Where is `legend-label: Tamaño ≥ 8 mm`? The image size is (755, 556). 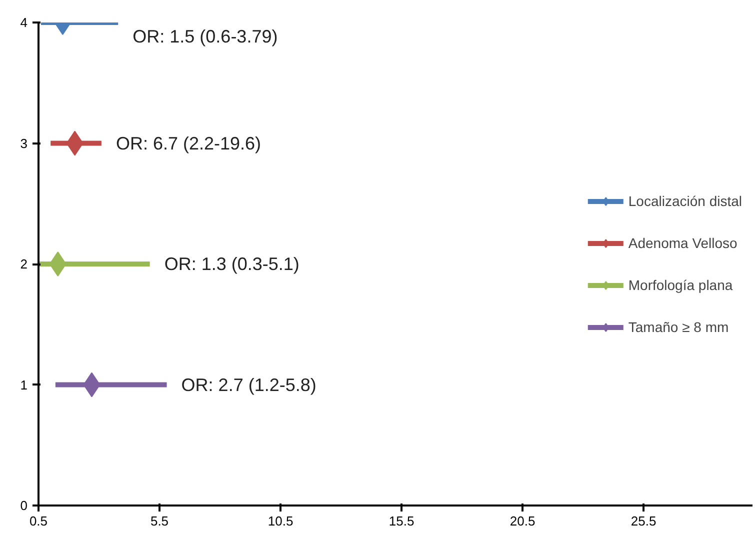 legend-label: Tamaño ≥ 8 mm is located at coordinates (678, 326).